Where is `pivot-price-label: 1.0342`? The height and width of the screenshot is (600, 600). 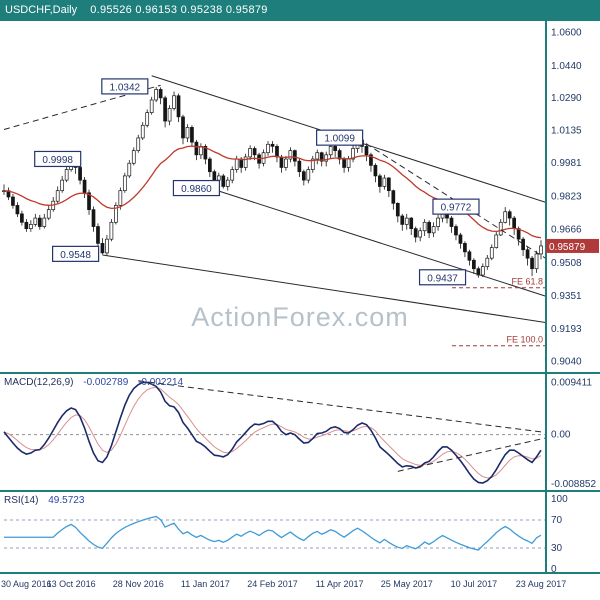
pivot-price-label: 1.0342 is located at coordinates (125, 86).